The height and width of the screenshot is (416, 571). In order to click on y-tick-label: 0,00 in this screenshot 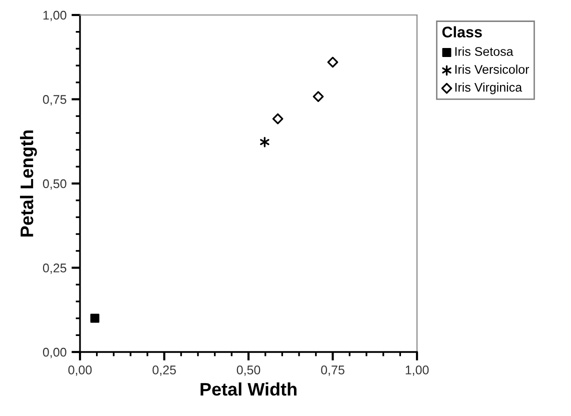, I will do `click(54, 353)`.